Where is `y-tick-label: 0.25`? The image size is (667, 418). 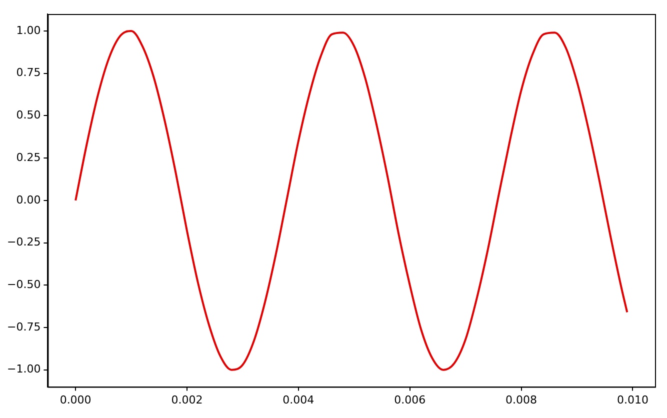
y-tick-label: 0.25 is located at coordinates (28, 157).